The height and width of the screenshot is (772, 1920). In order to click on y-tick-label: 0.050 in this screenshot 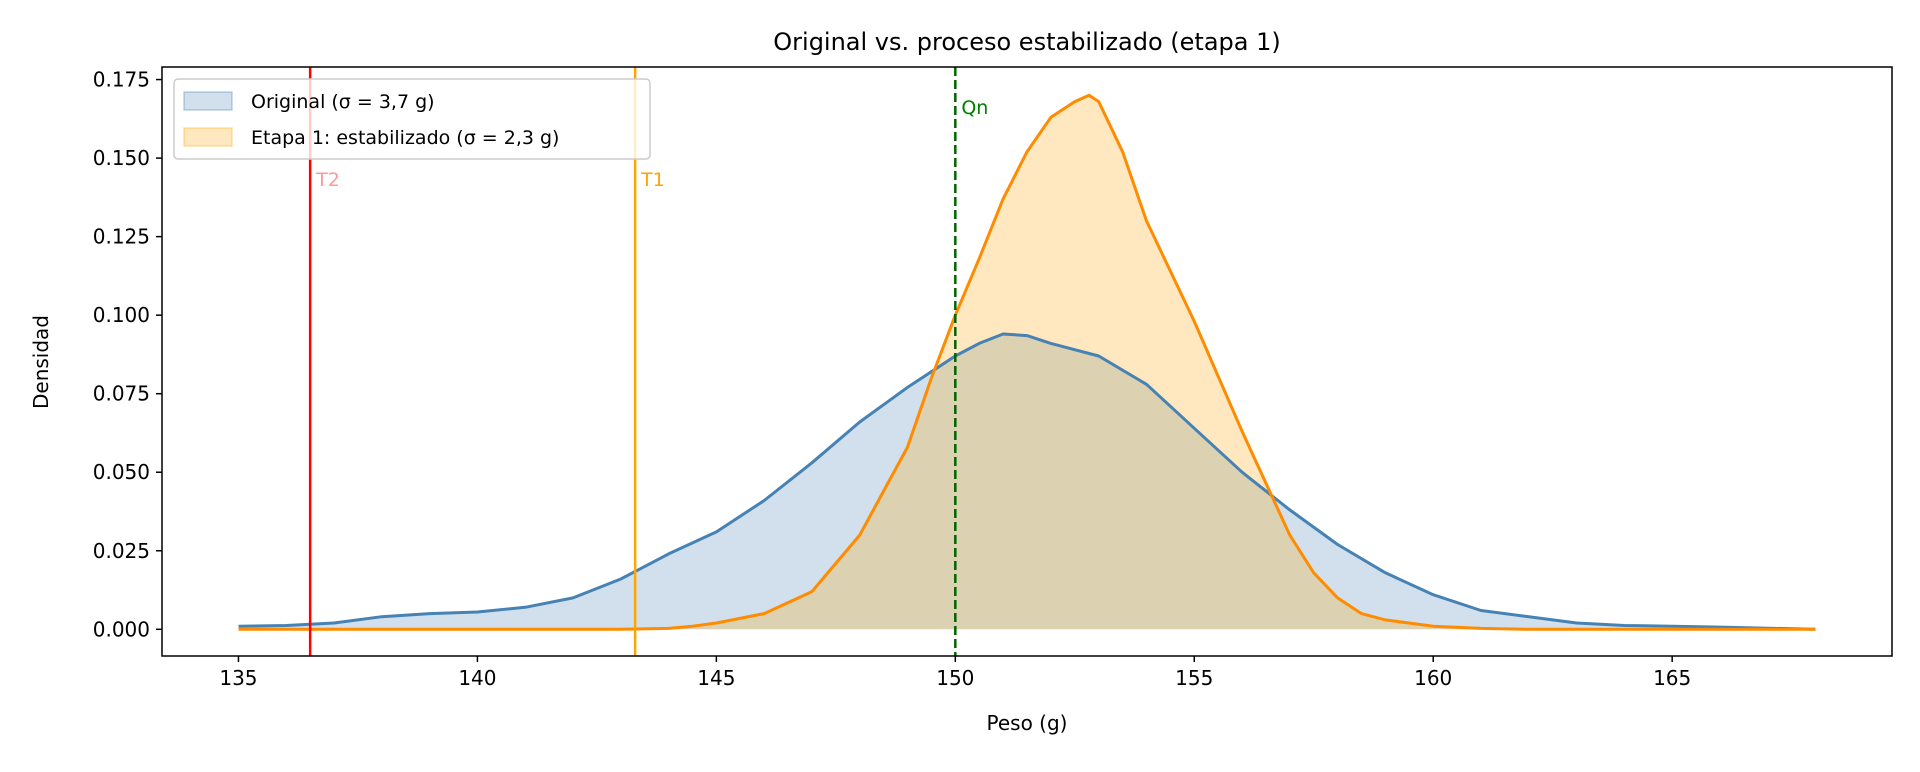, I will do `click(121, 472)`.